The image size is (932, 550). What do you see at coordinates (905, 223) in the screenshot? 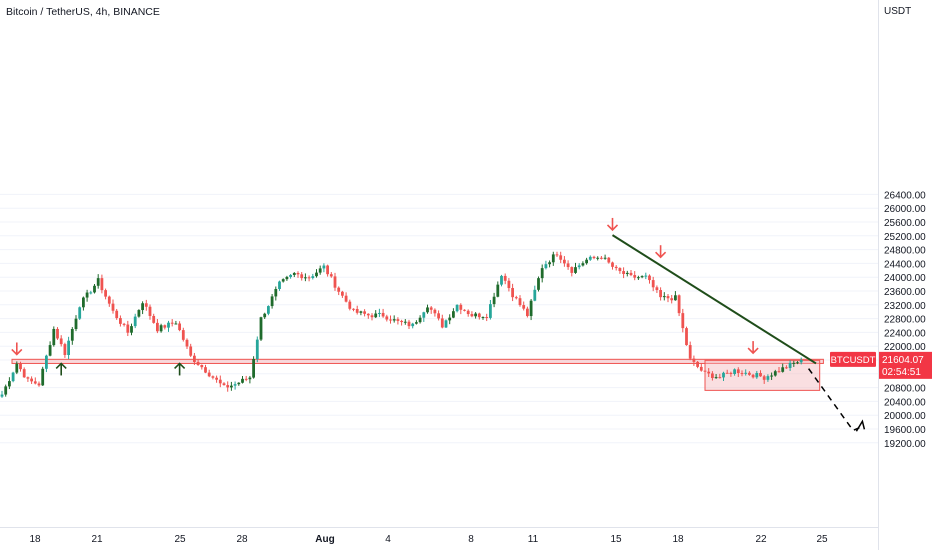
I see `y-tick-label: 25600.00` at bounding box center [905, 223].